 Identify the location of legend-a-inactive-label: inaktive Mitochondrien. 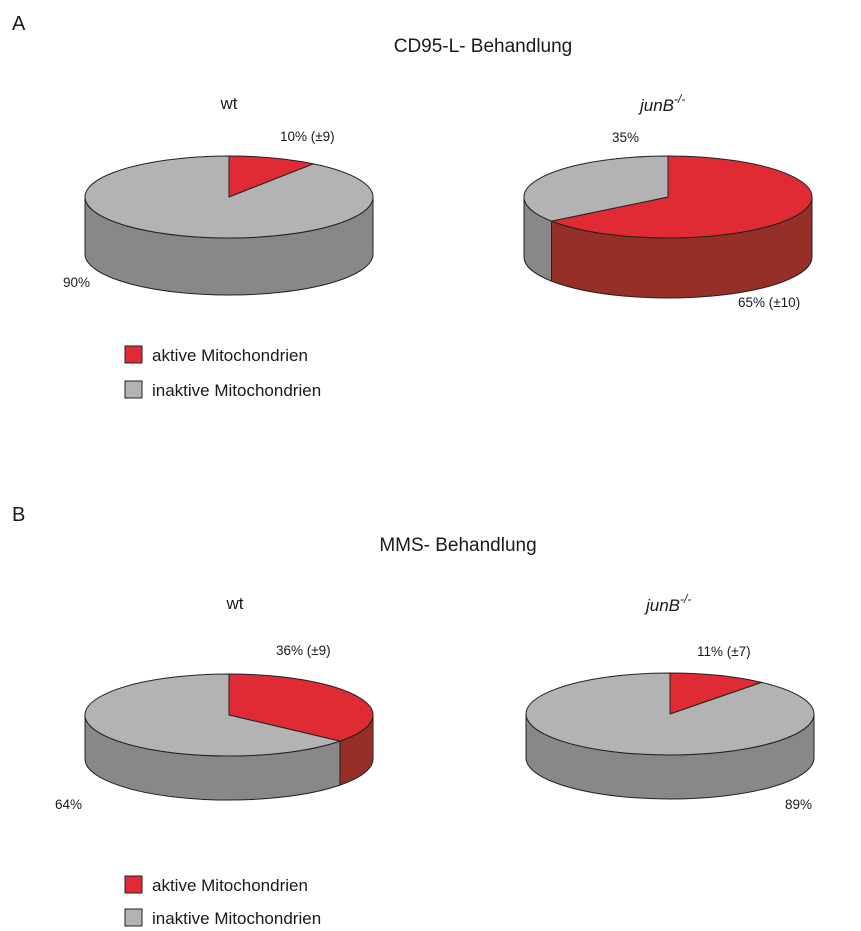
(236, 390).